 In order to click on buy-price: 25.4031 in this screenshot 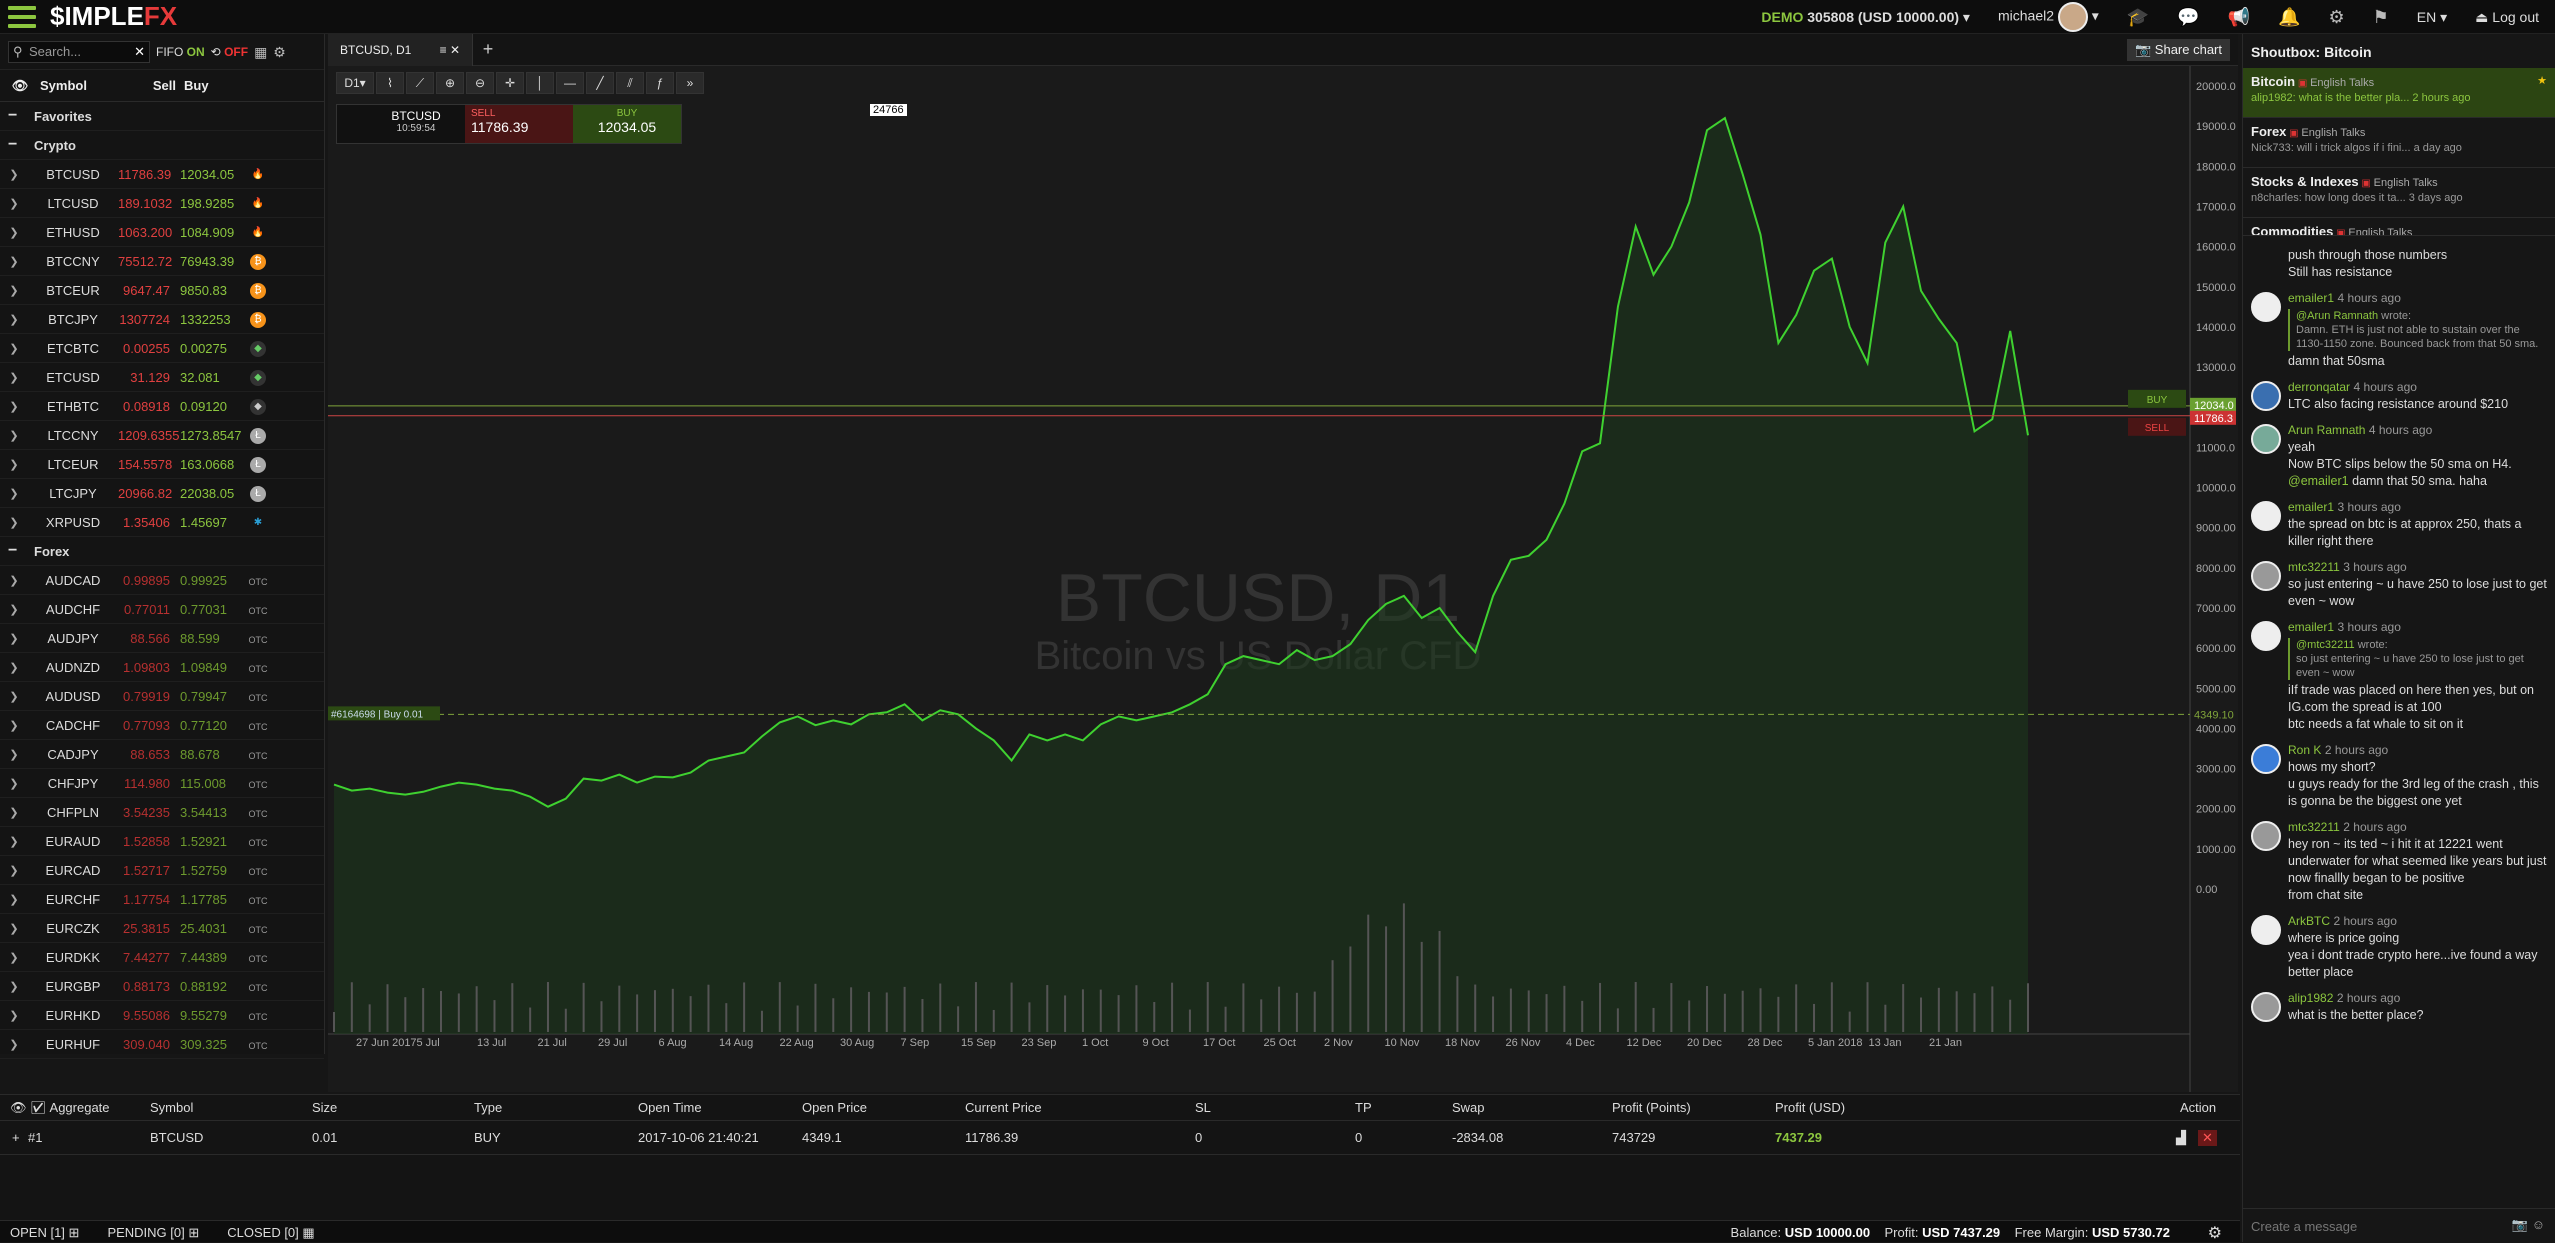, I will do `click(203, 928)`.